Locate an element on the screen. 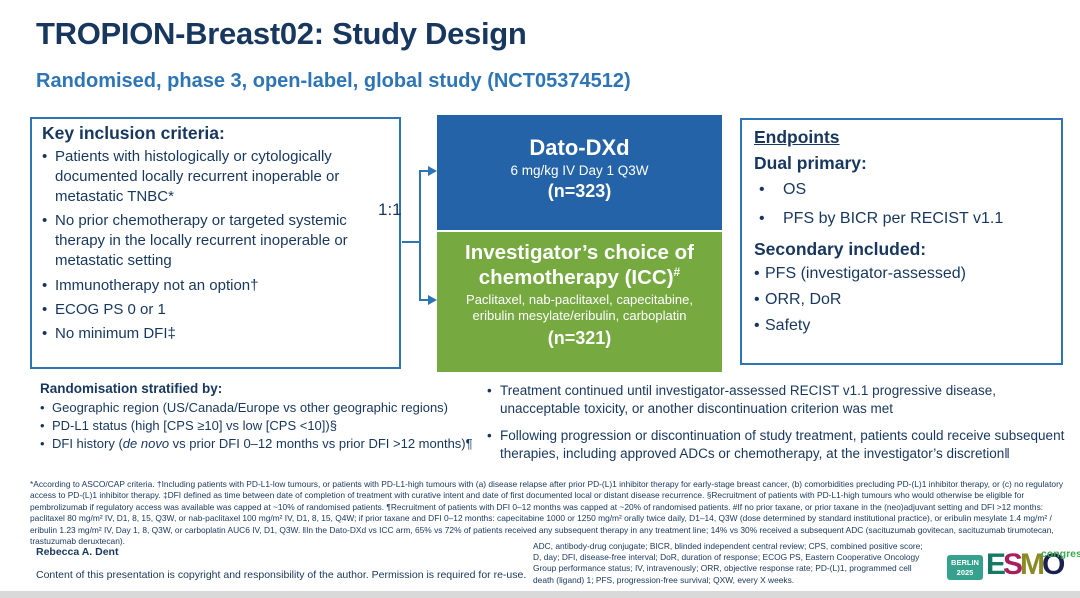  presenter-name: Rebecca A. Dent is located at coordinates (77, 552).